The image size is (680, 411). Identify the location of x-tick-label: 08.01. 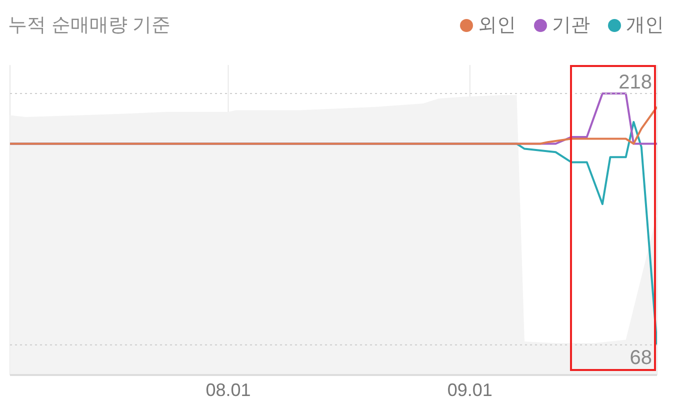
(228, 390).